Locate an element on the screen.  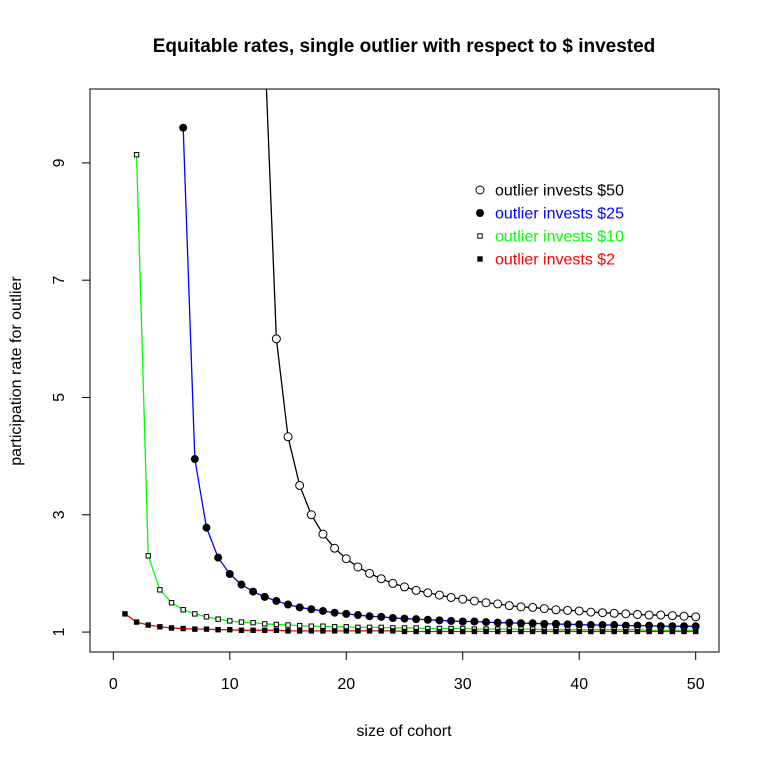
legend-label-2: outlier invests $2 is located at coordinates (555, 260).